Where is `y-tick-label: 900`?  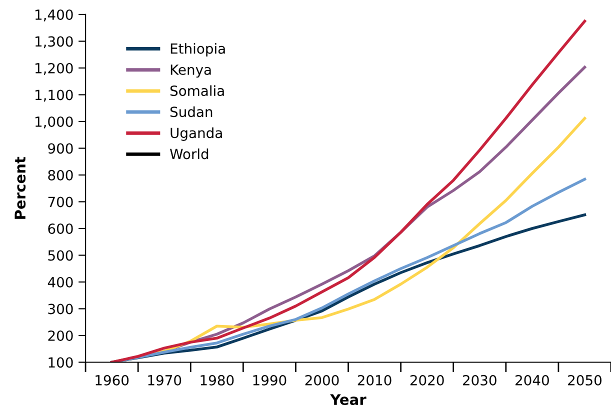
y-tick-label: 900 is located at coordinates (60, 148).